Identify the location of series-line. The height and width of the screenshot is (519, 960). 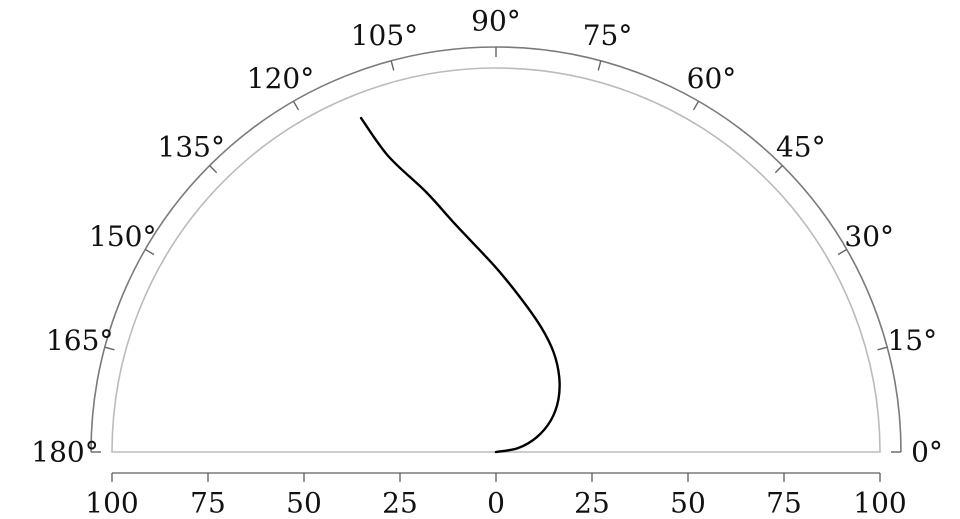
(460, 285).